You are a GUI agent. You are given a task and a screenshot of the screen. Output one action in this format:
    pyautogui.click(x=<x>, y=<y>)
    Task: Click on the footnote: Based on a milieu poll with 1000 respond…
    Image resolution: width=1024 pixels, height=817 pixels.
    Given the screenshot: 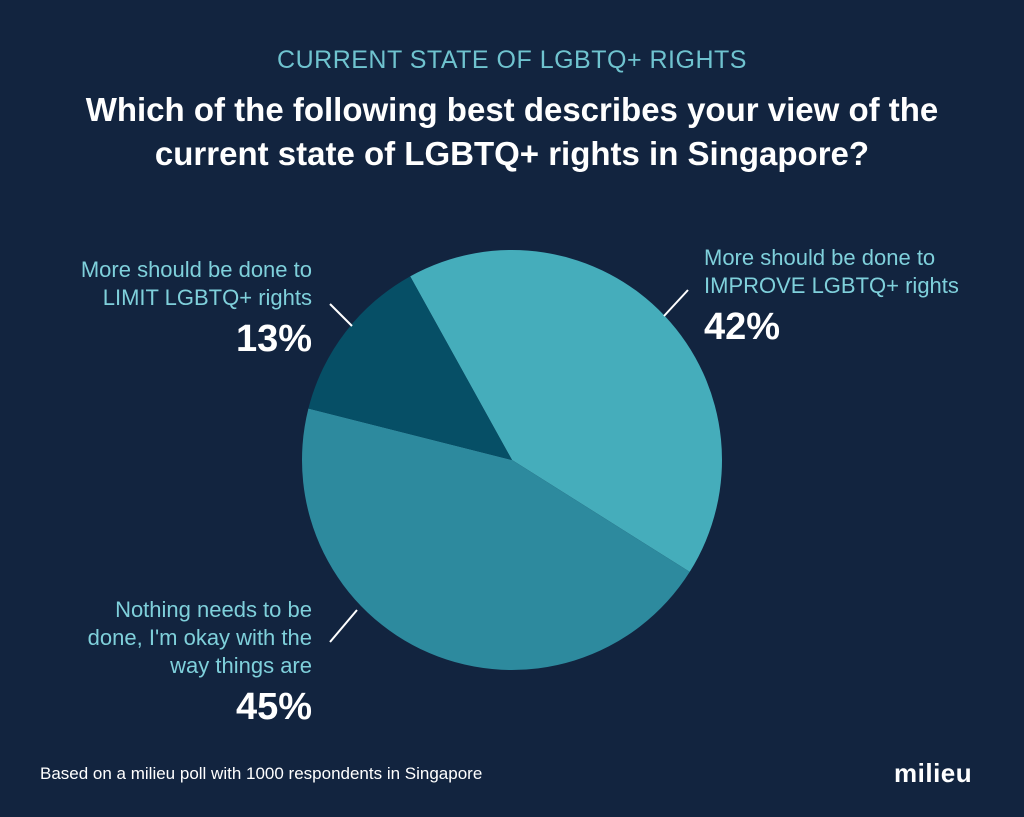 What is the action you would take?
    pyautogui.click(x=261, y=773)
    